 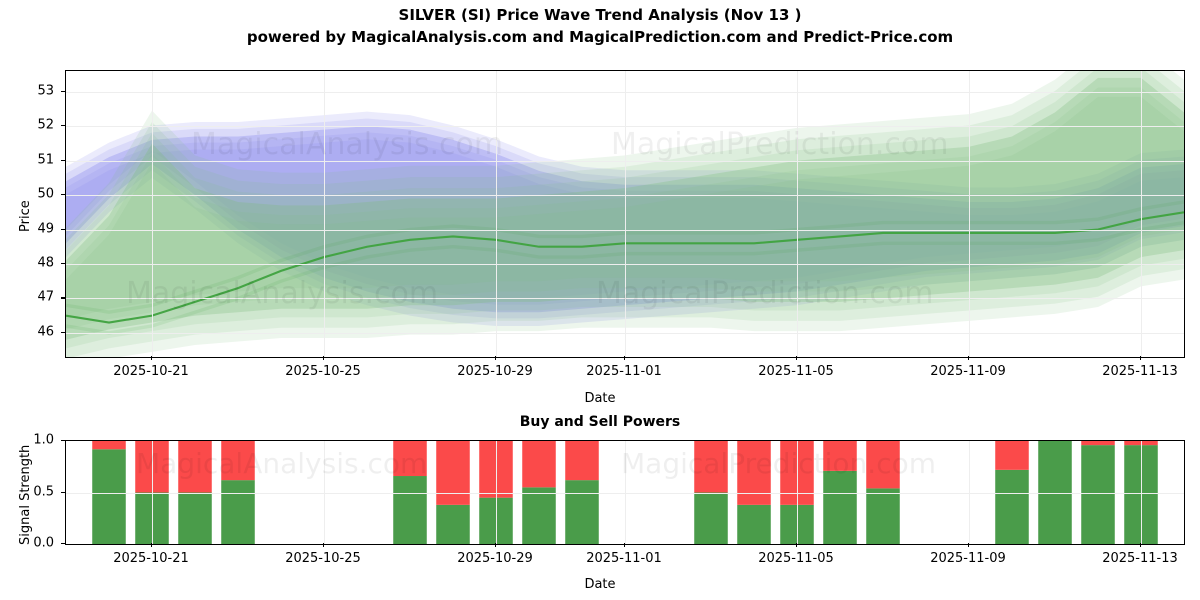 What do you see at coordinates (495, 371) in the screenshot?
I see `price-xtick-label: 2025-10-29` at bounding box center [495, 371].